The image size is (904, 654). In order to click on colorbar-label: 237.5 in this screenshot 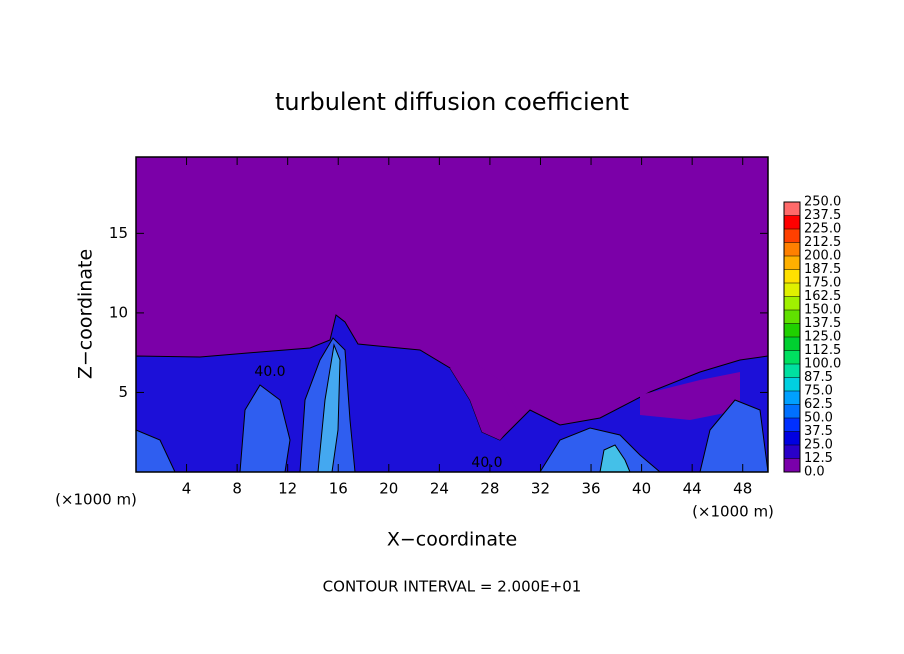, I will do `click(822, 215)`.